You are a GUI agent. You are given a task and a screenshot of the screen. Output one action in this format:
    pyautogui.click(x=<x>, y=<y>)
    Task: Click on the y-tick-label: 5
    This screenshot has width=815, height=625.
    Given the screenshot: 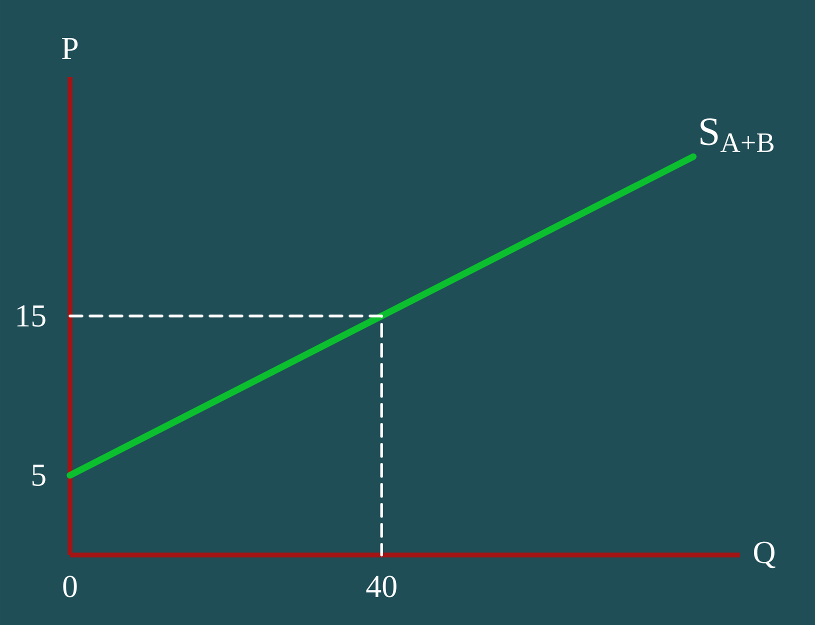 What is the action you would take?
    pyautogui.click(x=39, y=475)
    